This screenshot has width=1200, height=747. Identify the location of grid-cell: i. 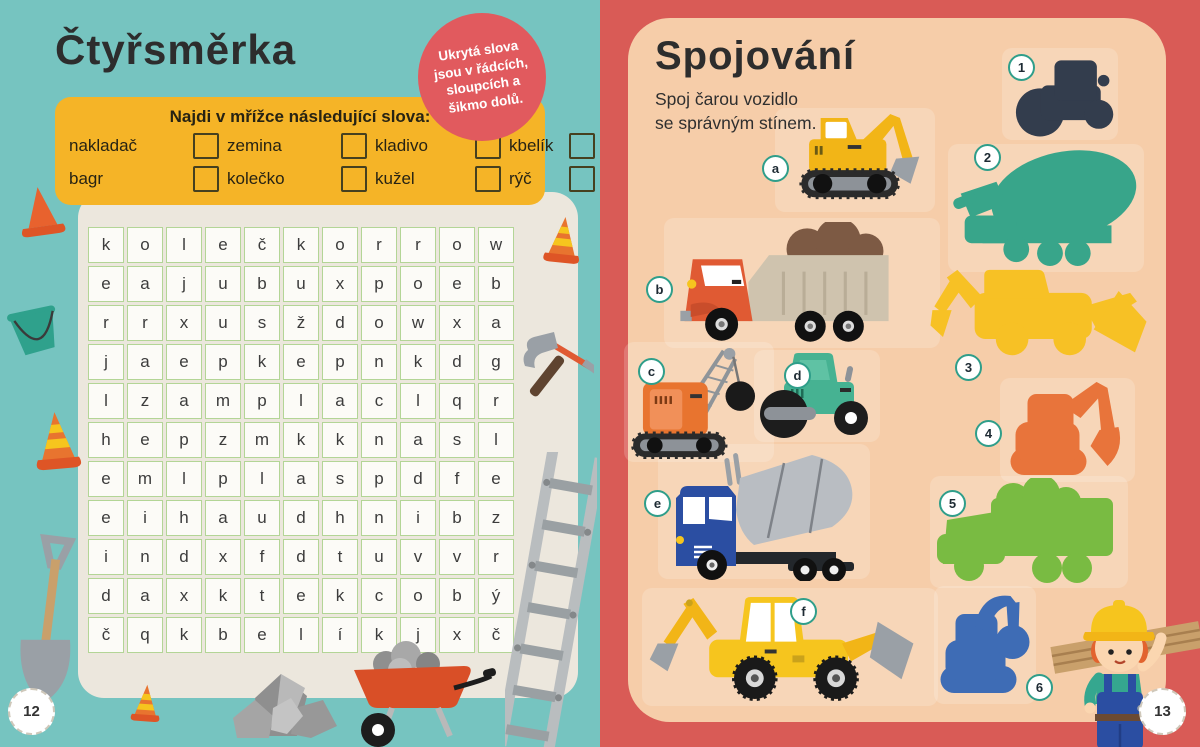
(106, 557).